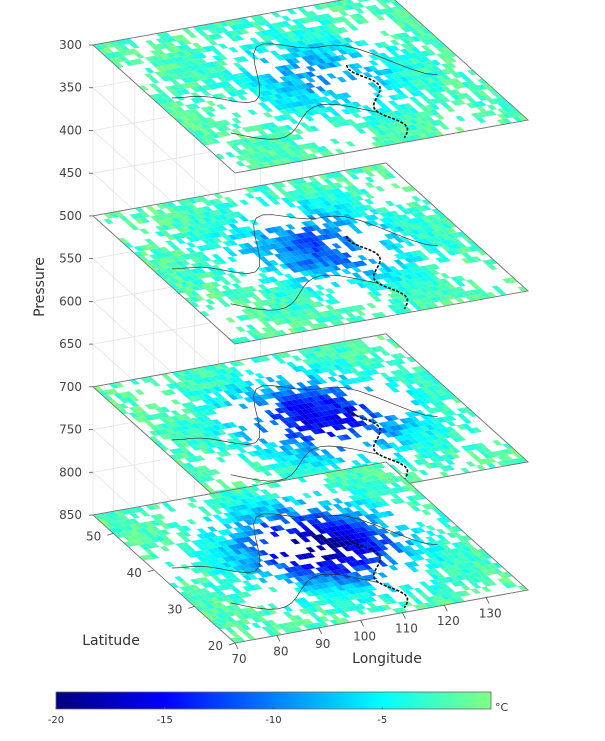 The image size is (605, 741). What do you see at coordinates (70, 216) in the screenshot?
I see `pressure-tick-label: 500` at bounding box center [70, 216].